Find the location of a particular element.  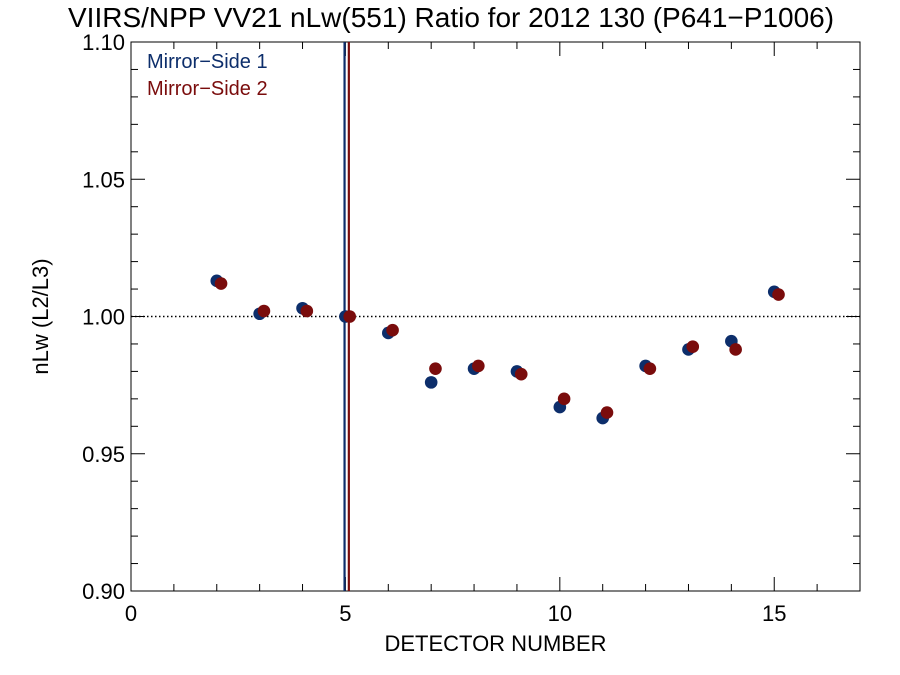

x-tick-label: 0 is located at coordinates (131, 613).